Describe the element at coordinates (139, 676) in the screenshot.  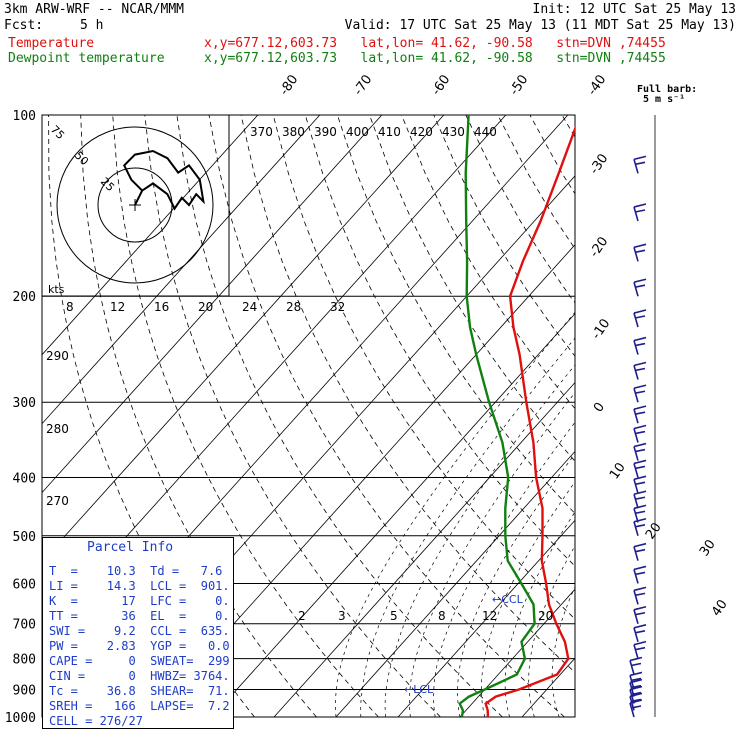
I see `parcel-row: CIN = 0 HWBZ= 3764.` at that location.